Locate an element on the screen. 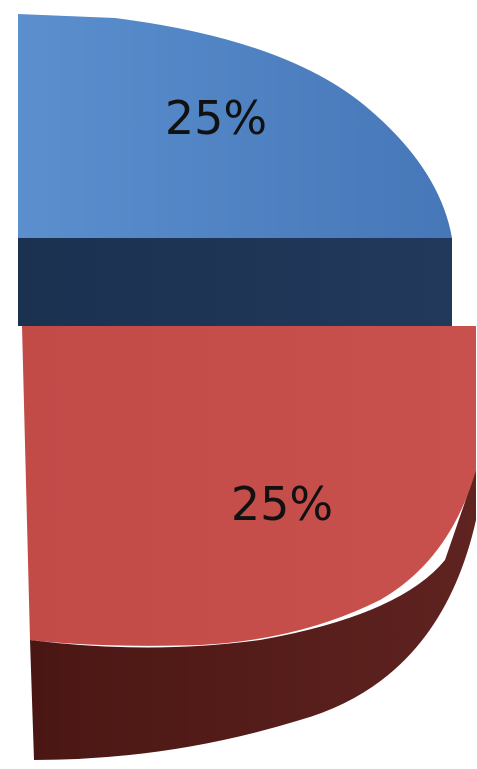 This screenshot has height=769, width=477. slice-label-2: 25% is located at coordinates (282, 504).